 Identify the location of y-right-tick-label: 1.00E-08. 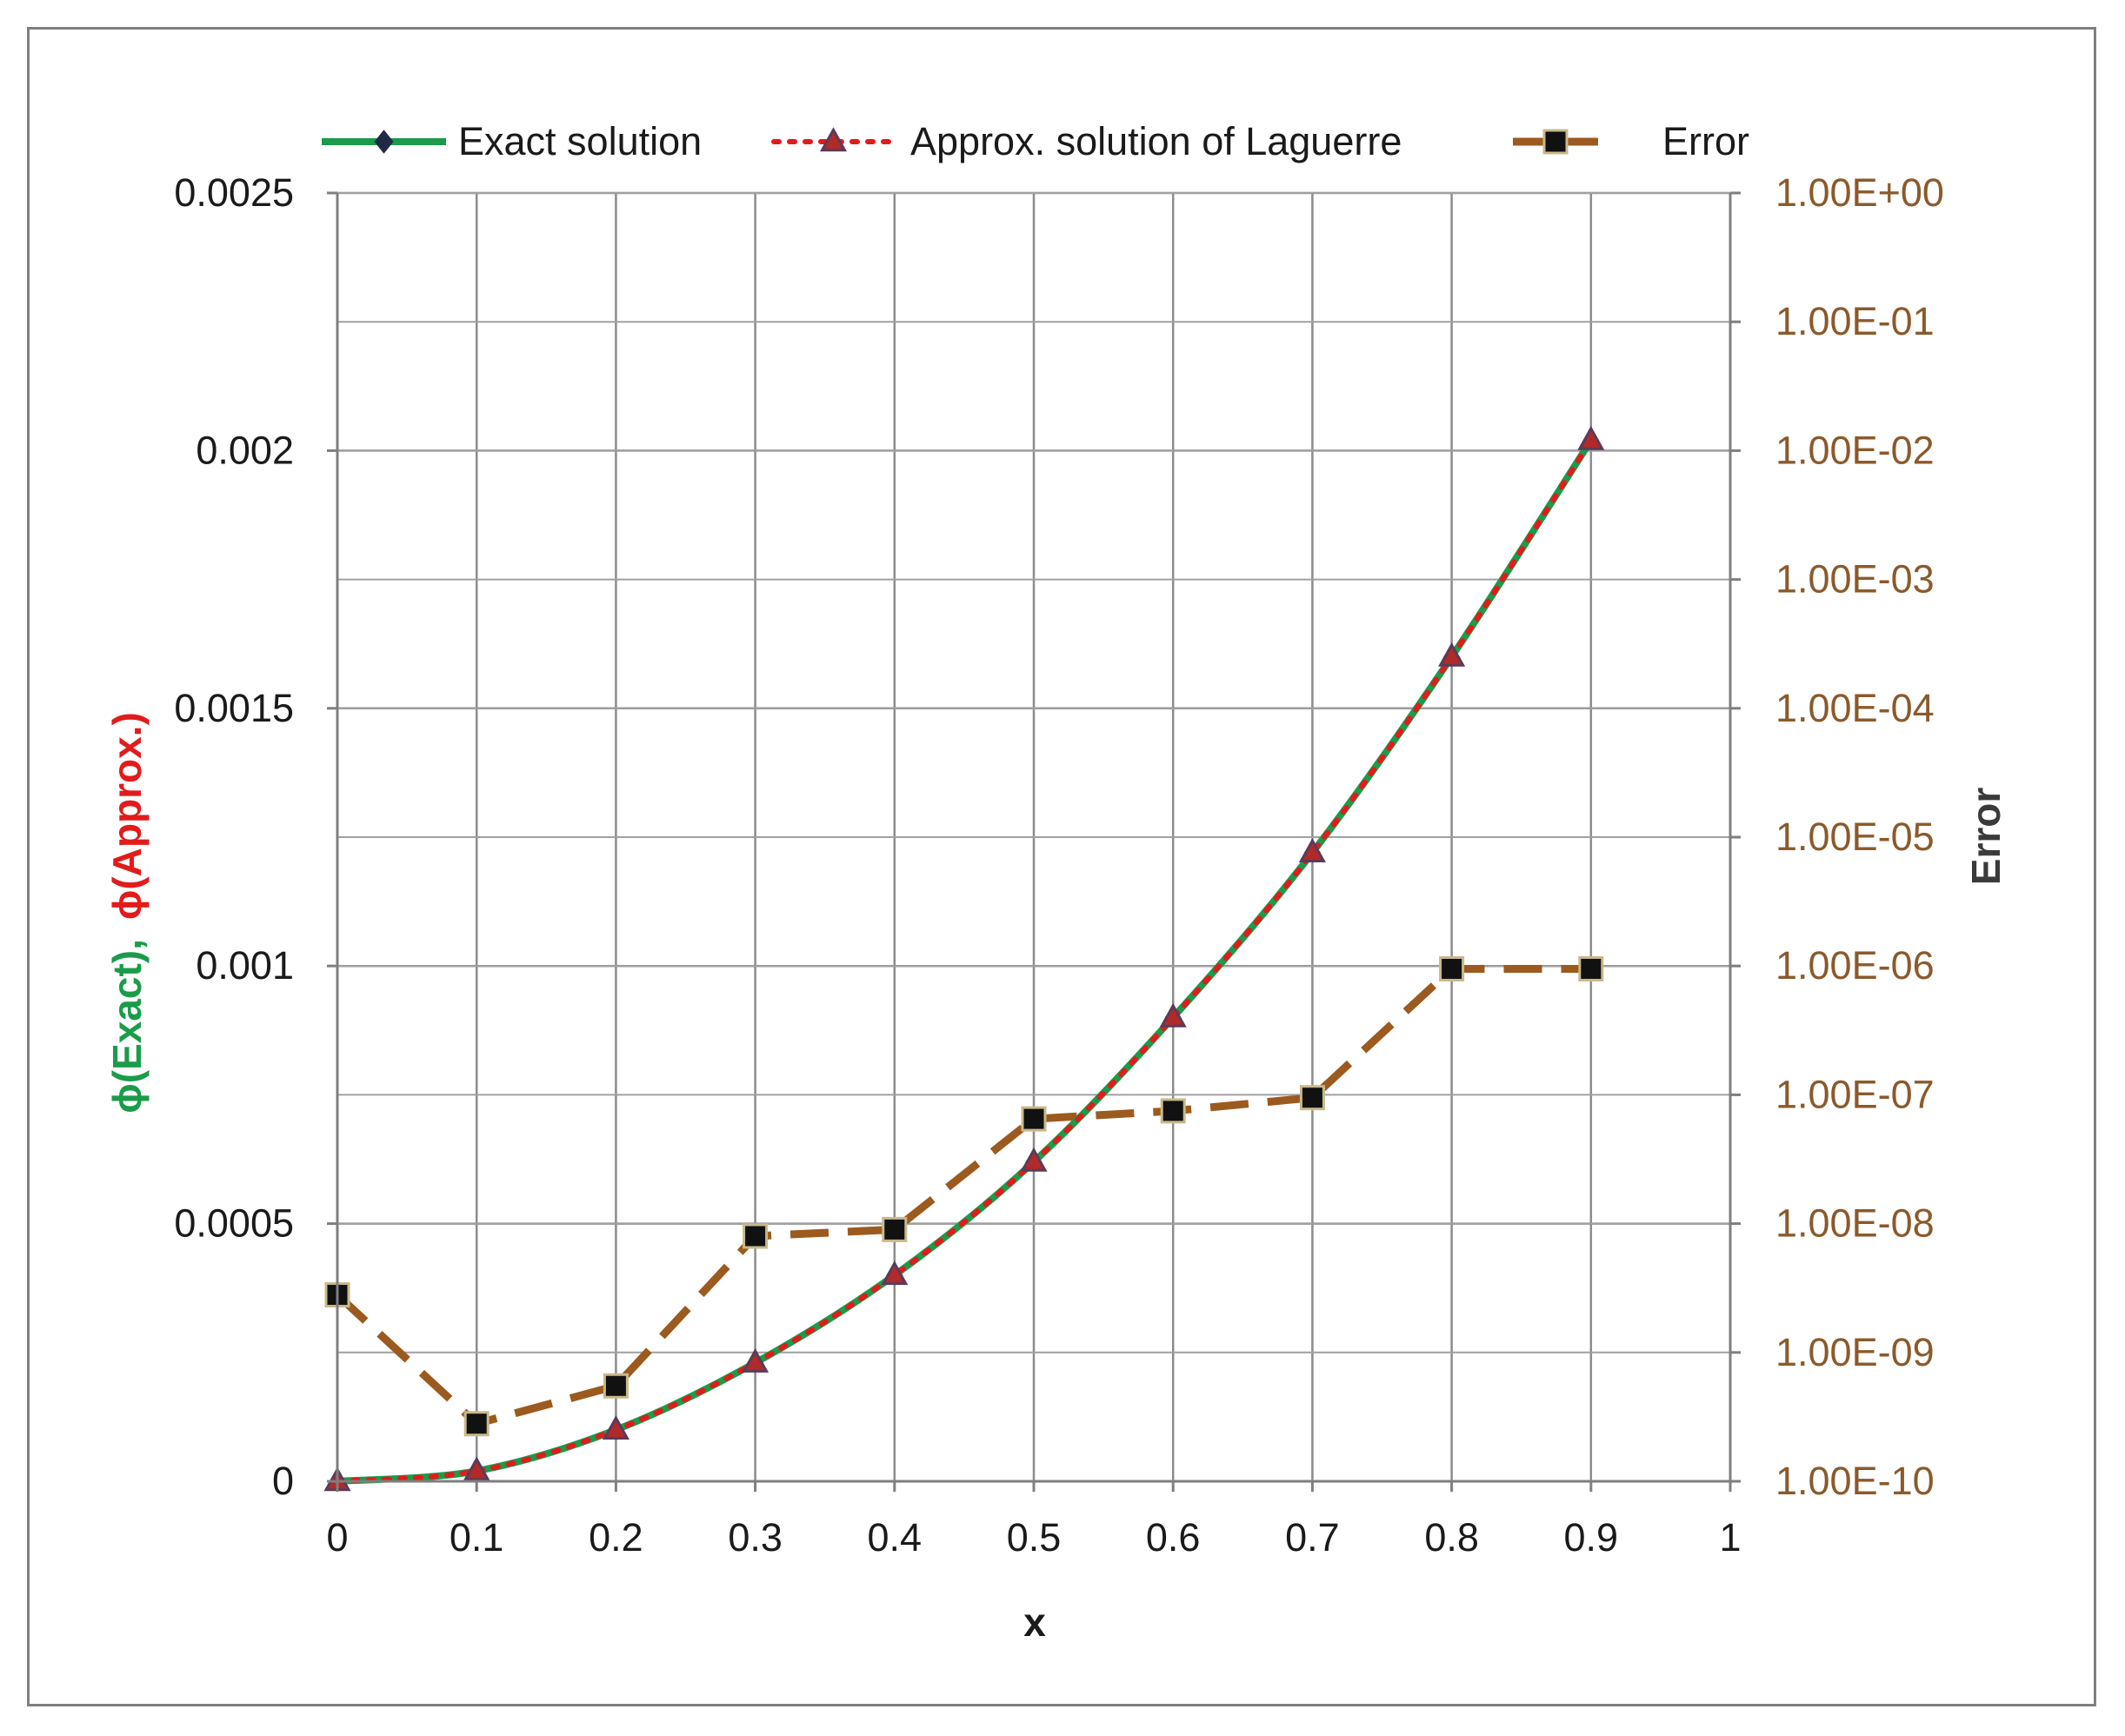
(1855, 1223).